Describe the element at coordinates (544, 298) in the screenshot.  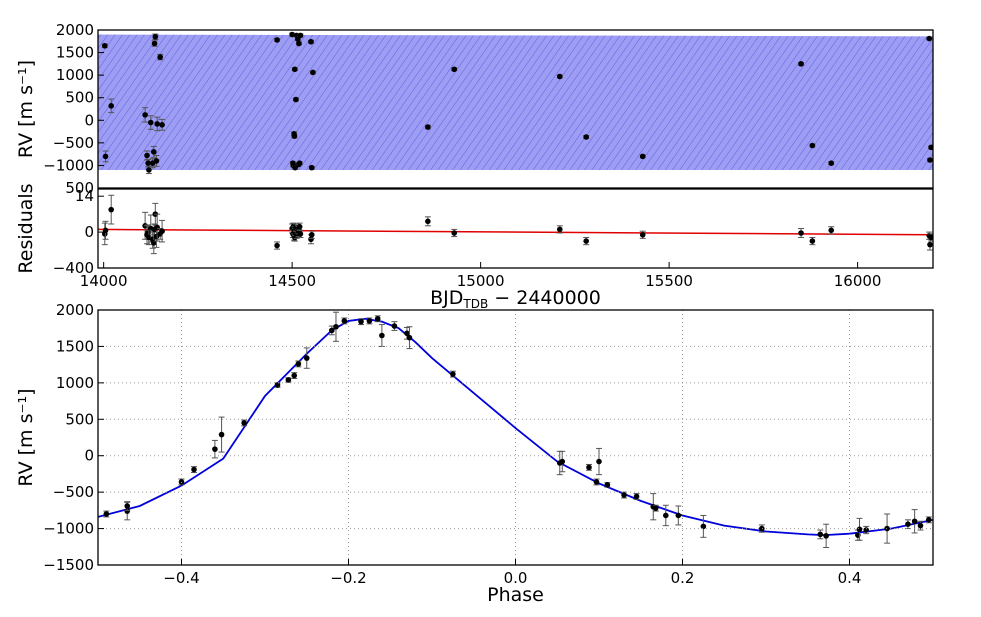
I see `x-axis-label-suffix: − 2440000` at that location.